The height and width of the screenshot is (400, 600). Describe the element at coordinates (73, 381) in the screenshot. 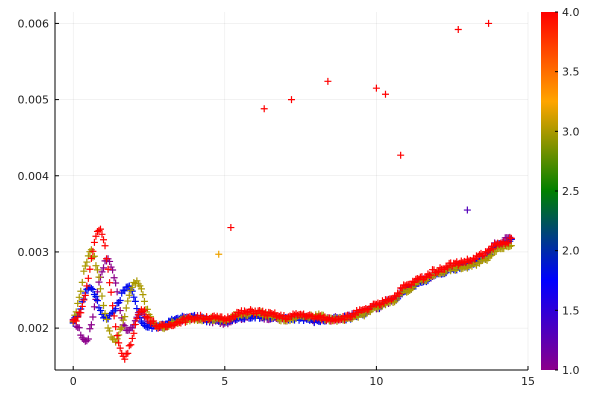

I see `x-tick-label: 0` at that location.